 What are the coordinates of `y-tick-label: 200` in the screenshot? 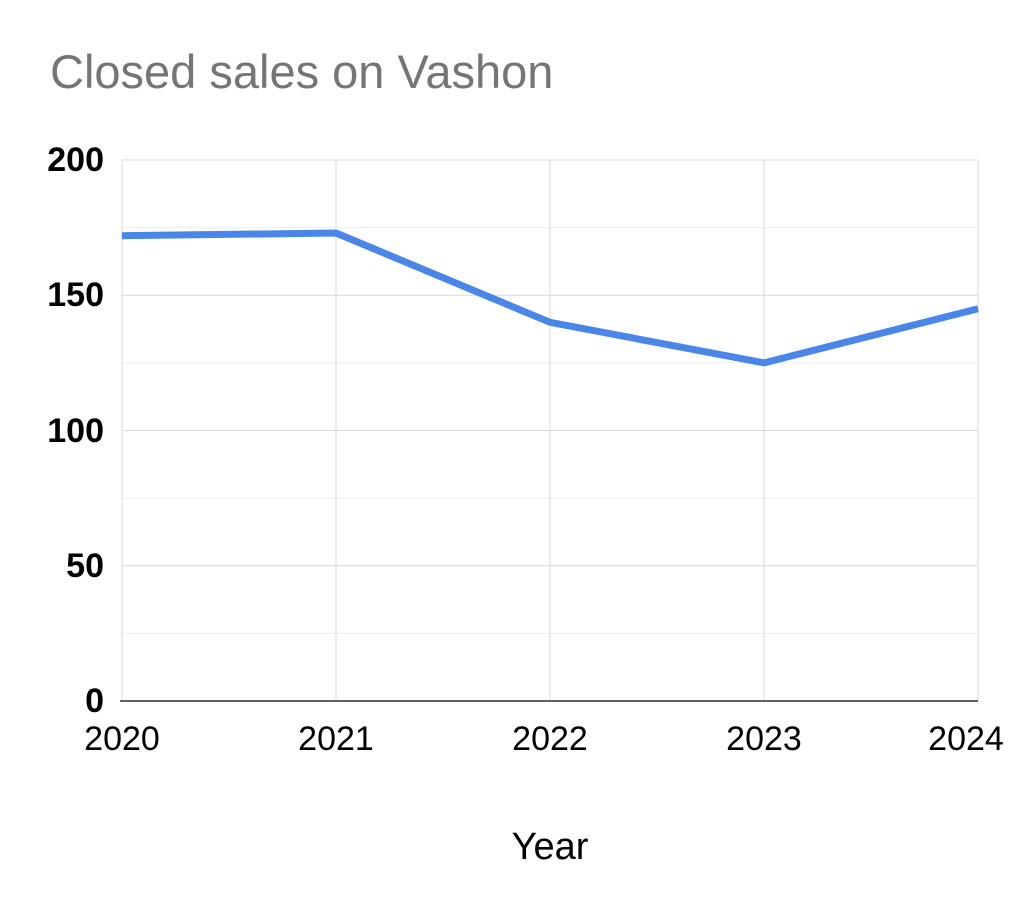 It's located at (75, 160).